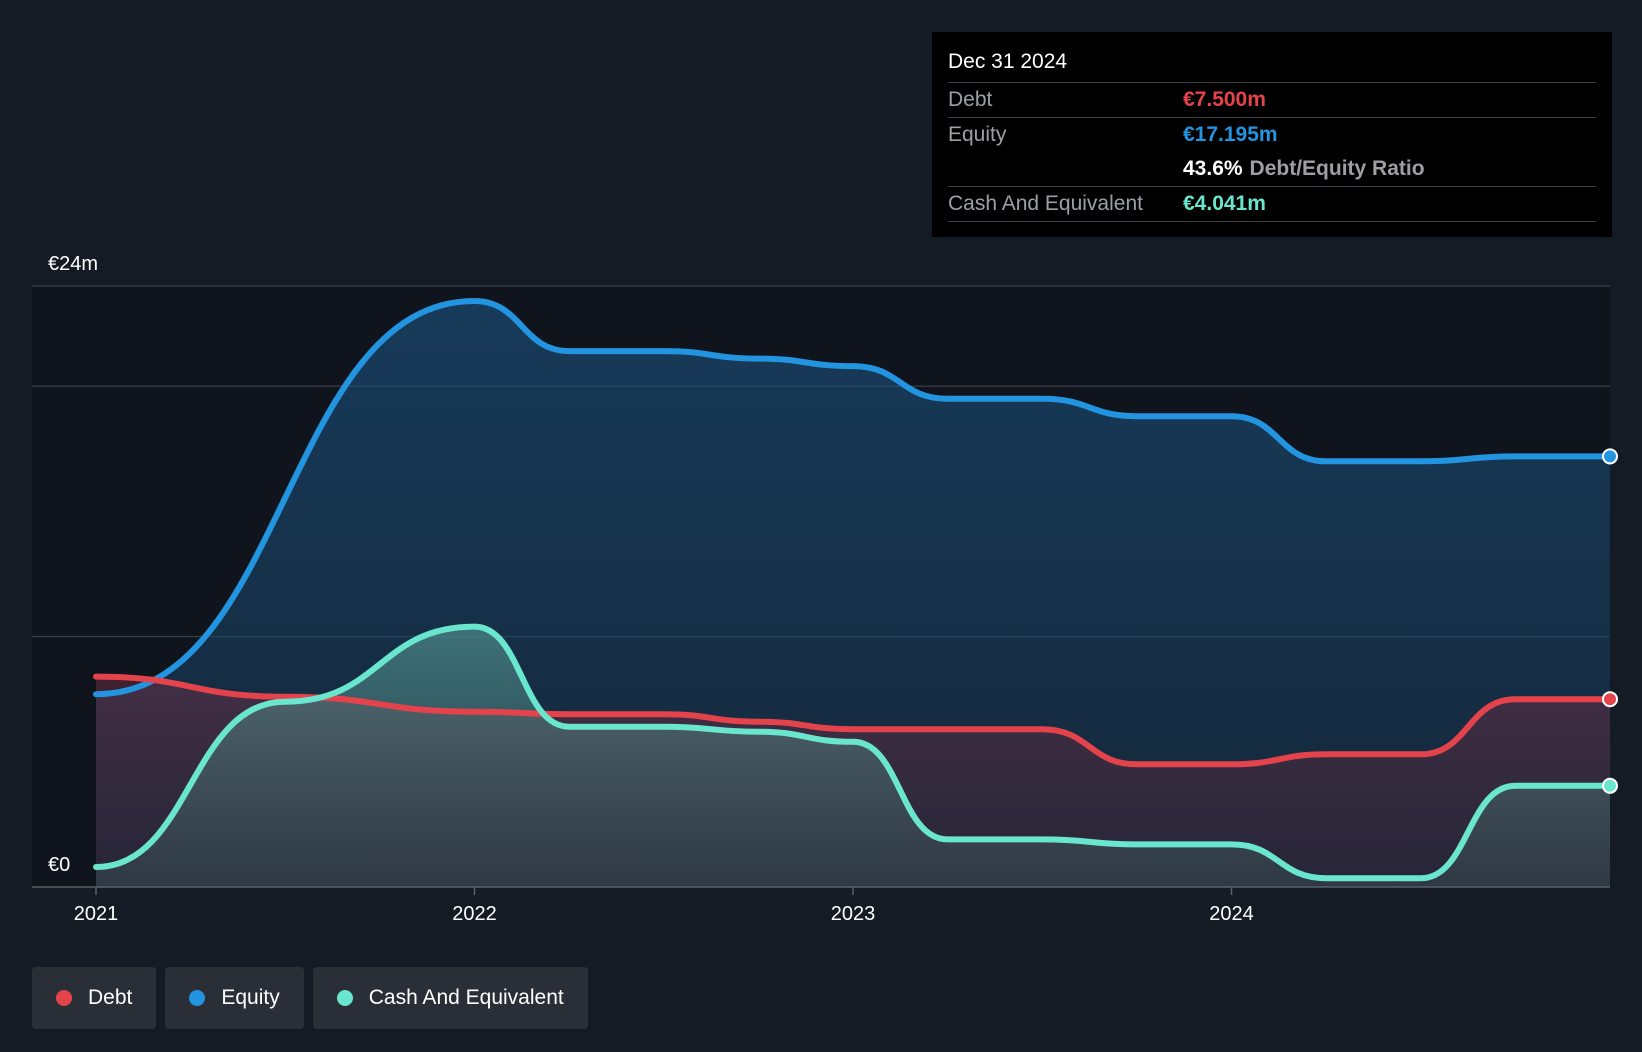 Image resolution: width=1642 pixels, height=1052 pixels. Describe the element at coordinates (466, 997) in the screenshot. I see `legend-cash-label: Cash And Equivalent` at that location.